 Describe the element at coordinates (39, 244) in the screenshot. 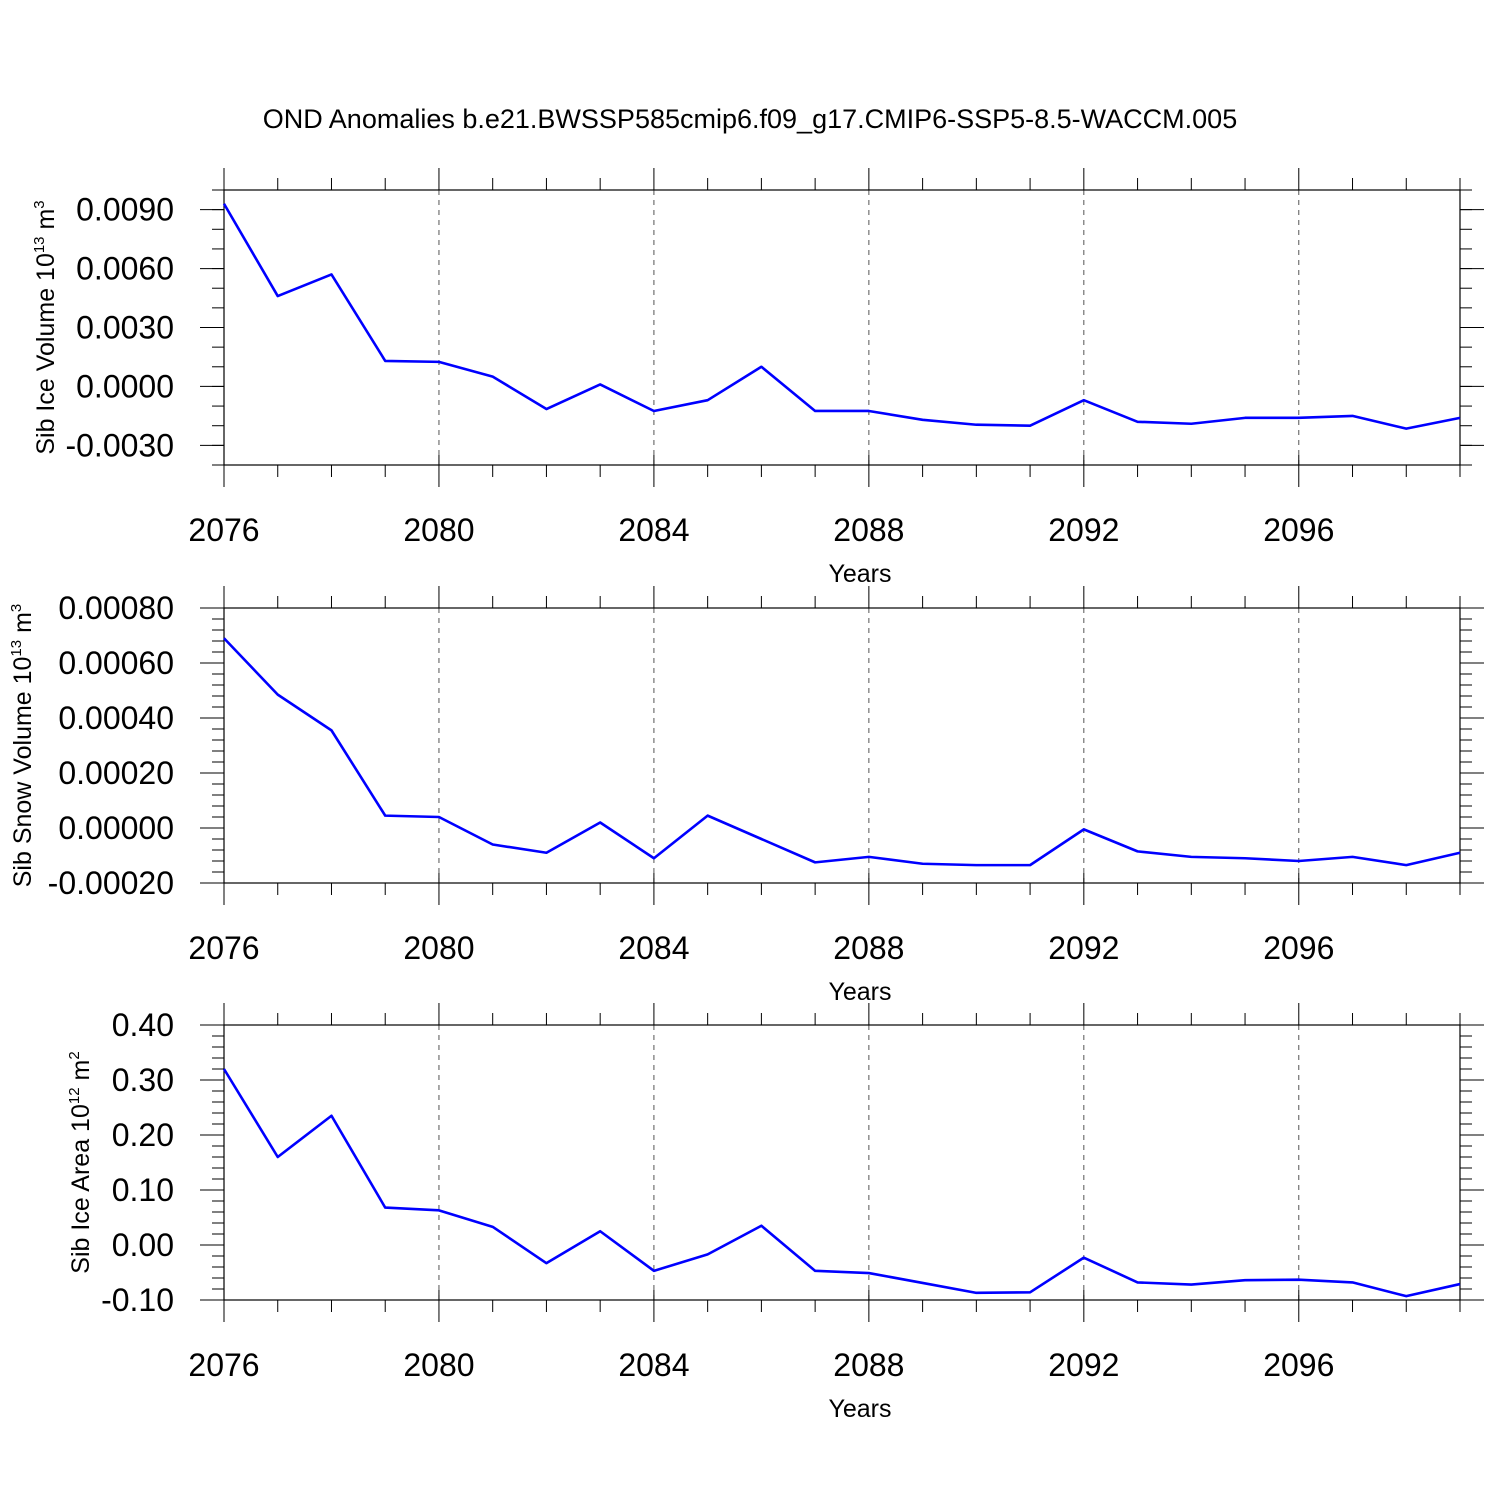

I see `ice-volume-yaxis-title-exp: 13` at that location.